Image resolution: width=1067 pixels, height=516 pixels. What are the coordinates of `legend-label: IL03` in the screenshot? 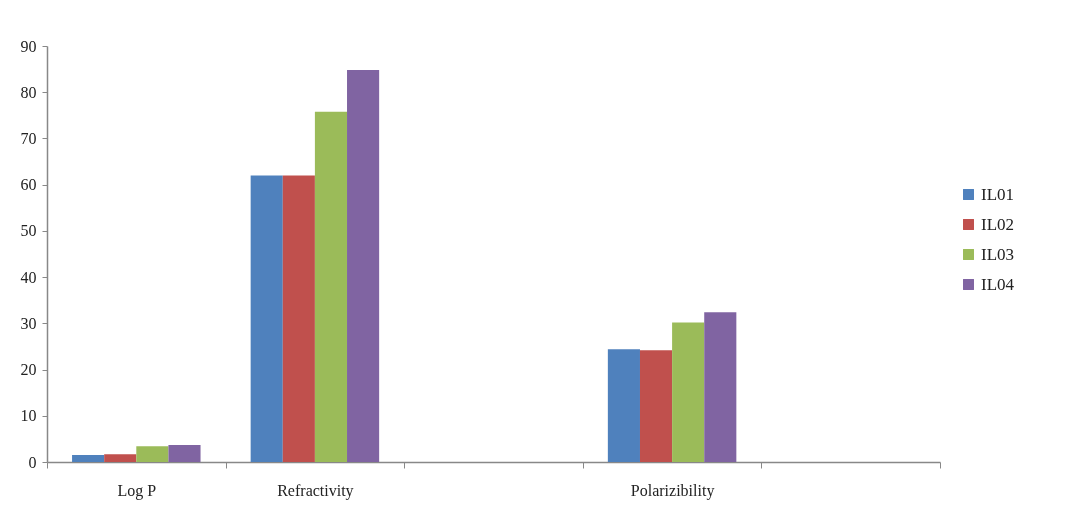 It's located at (998, 254).